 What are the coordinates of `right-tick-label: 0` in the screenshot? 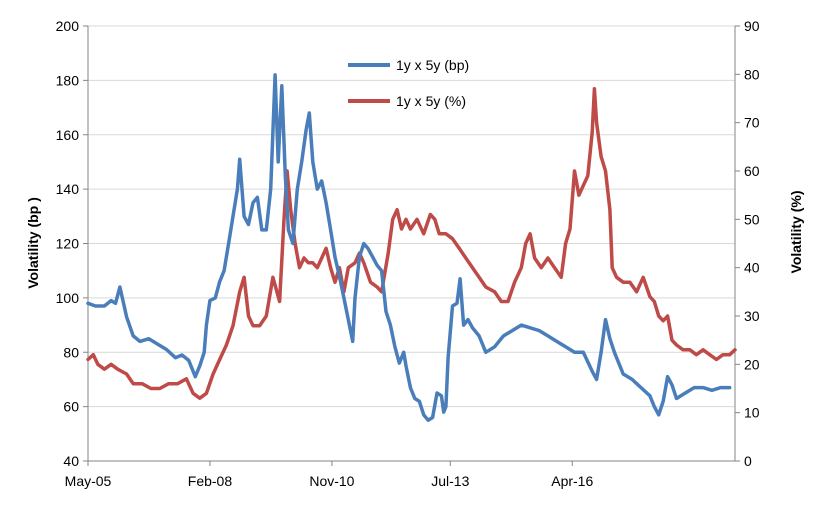 It's located at (748, 461).